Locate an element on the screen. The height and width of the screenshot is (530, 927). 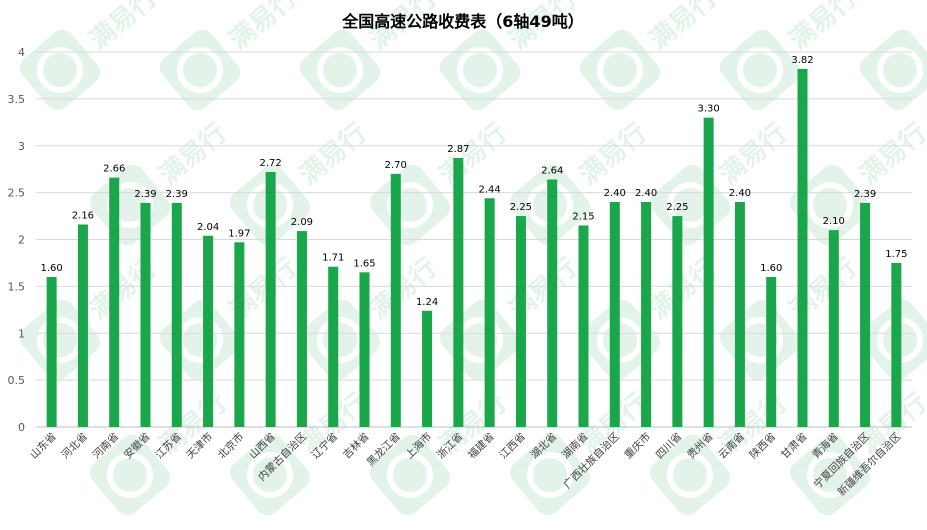
data-label: 2.66 is located at coordinates (114, 169).